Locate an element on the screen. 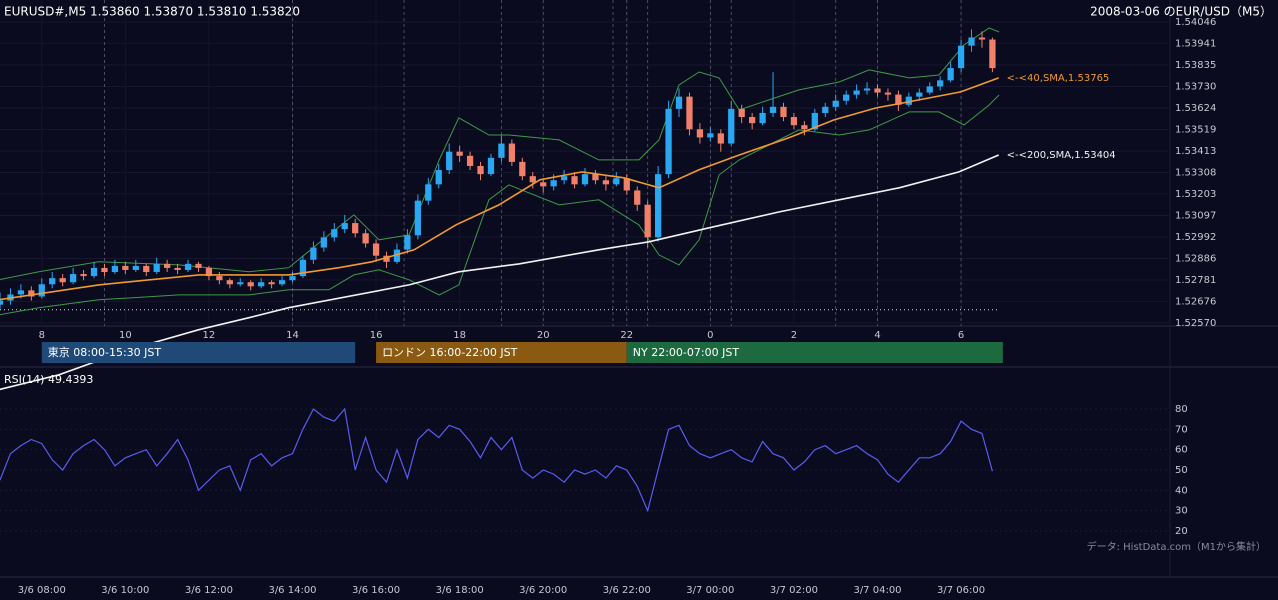 The image size is (1278, 600). y-tick-label: 1.52781 is located at coordinates (1195, 280).